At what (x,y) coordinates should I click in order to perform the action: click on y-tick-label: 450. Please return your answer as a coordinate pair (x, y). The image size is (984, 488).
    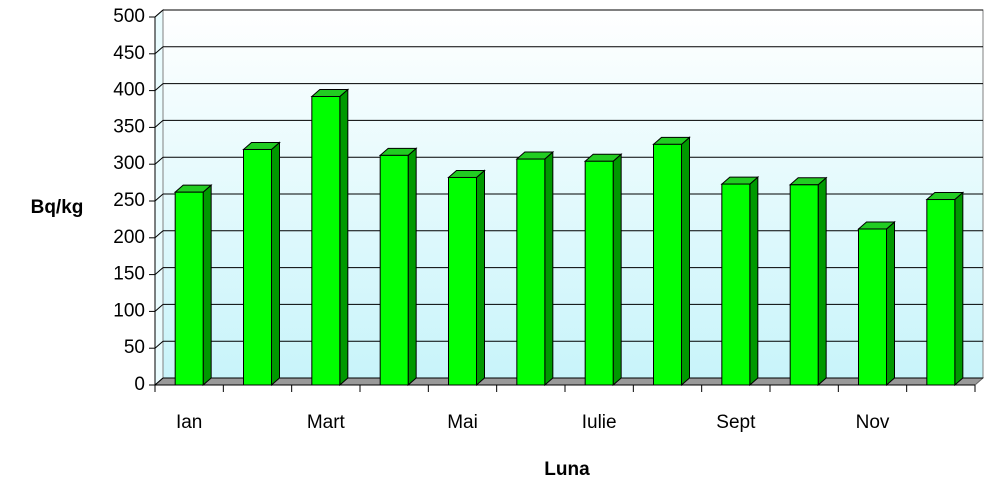
    Looking at the image, I should click on (129, 53).